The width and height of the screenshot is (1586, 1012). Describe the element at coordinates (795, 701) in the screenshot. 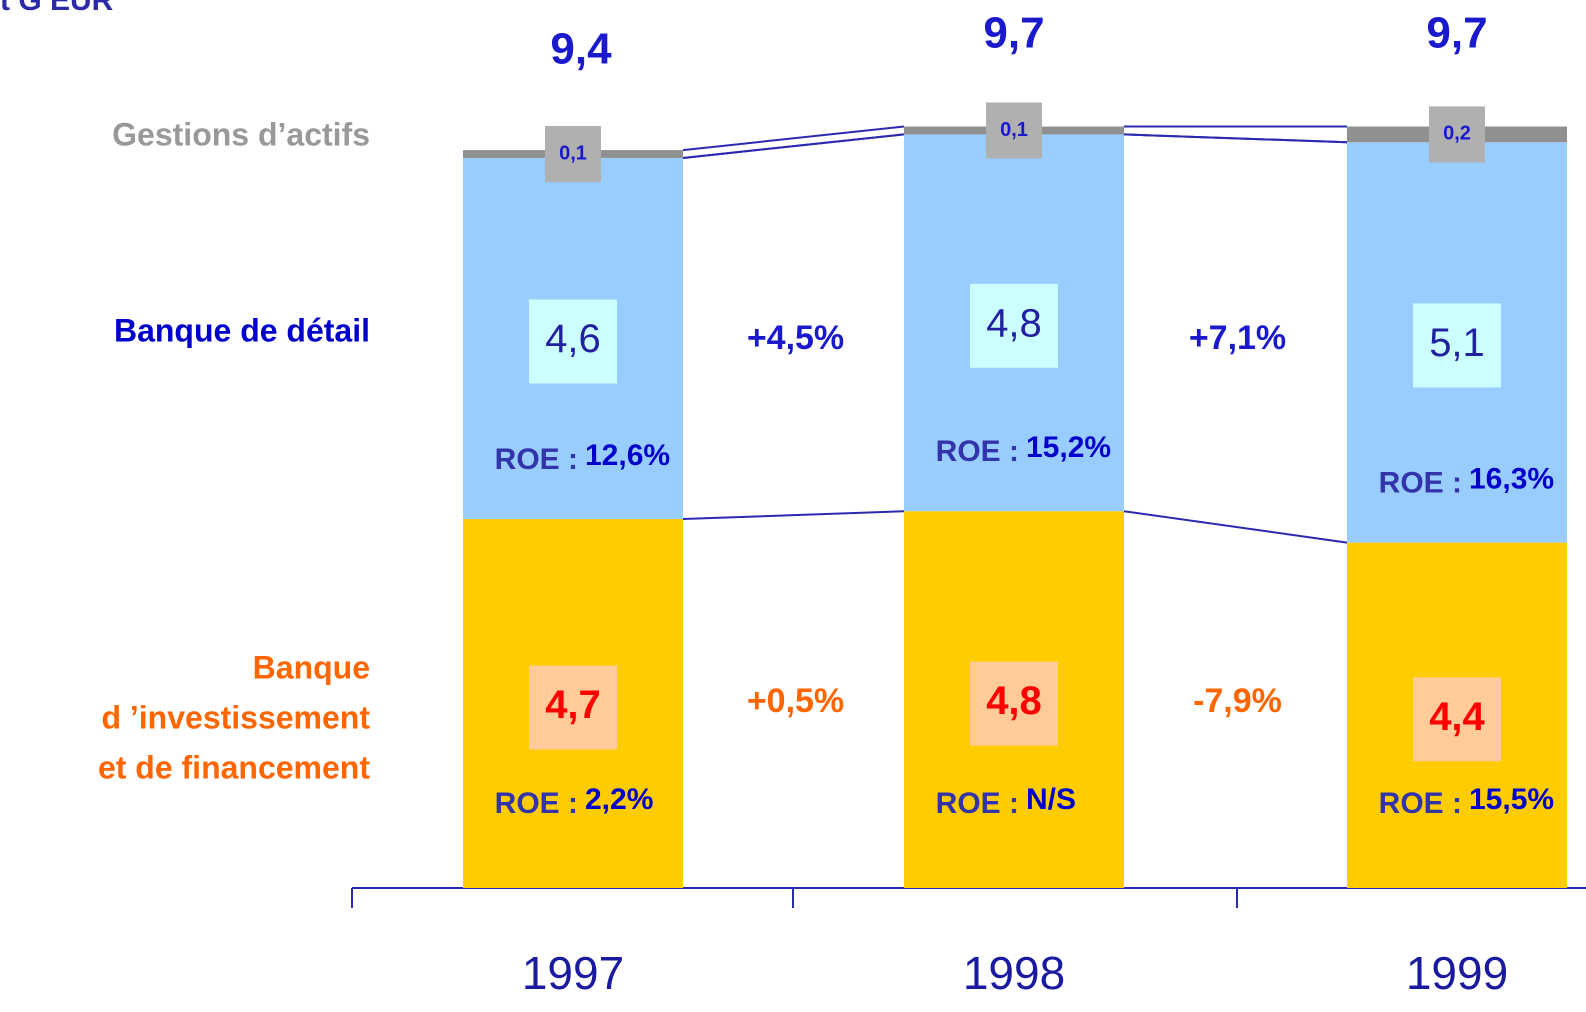

I see `growth-label: +0,5%` at that location.